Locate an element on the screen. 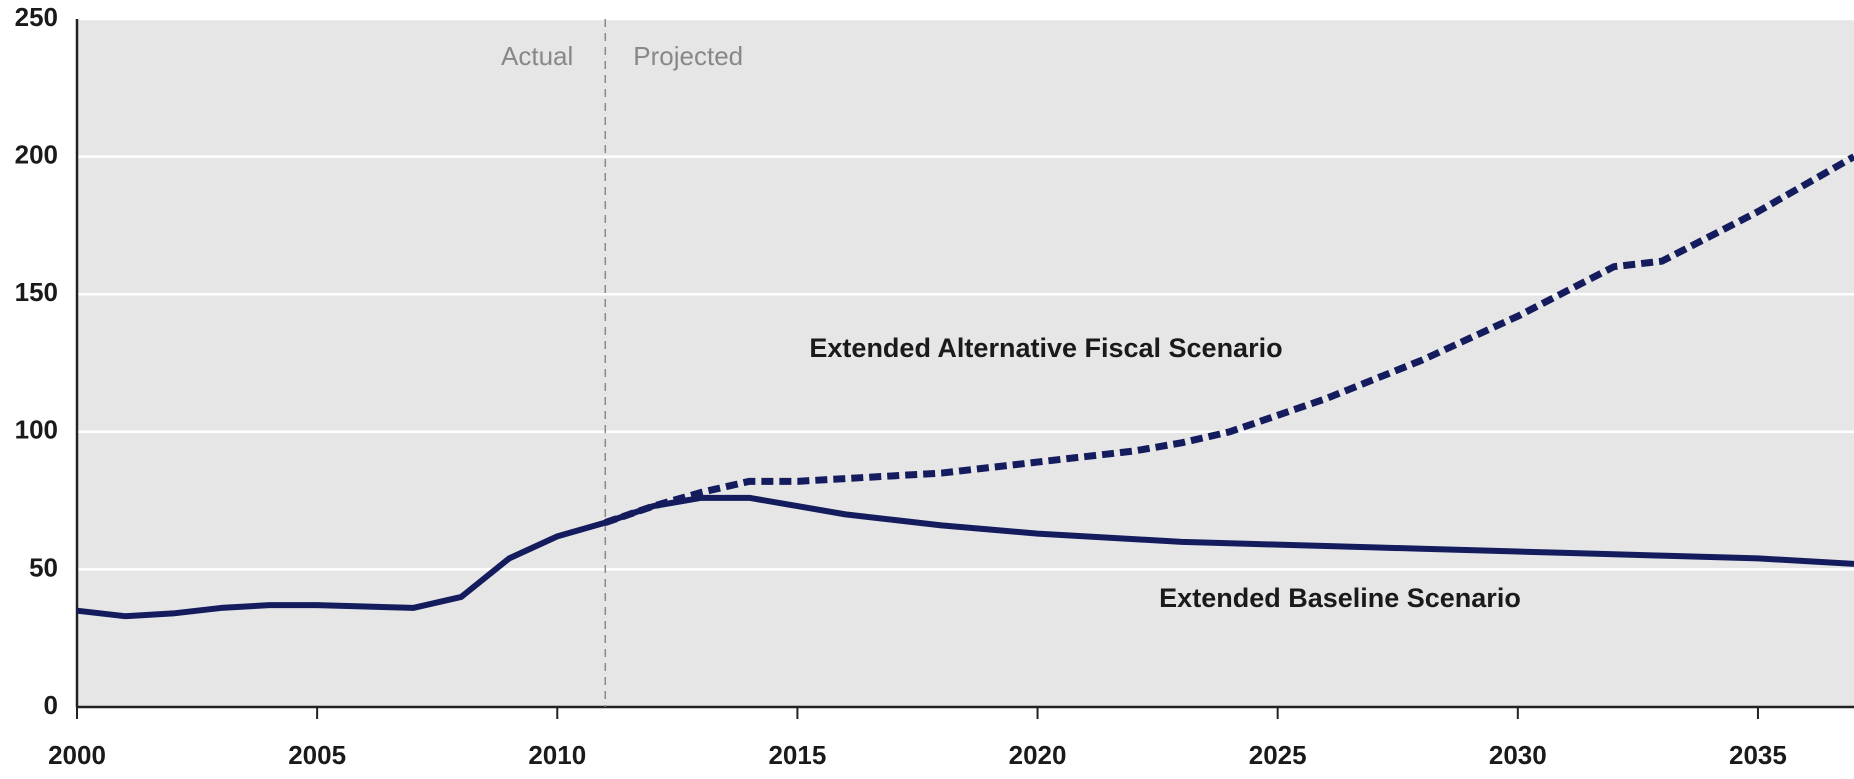 The image size is (1854, 779). y-tick-label: 250 is located at coordinates (36, 17).